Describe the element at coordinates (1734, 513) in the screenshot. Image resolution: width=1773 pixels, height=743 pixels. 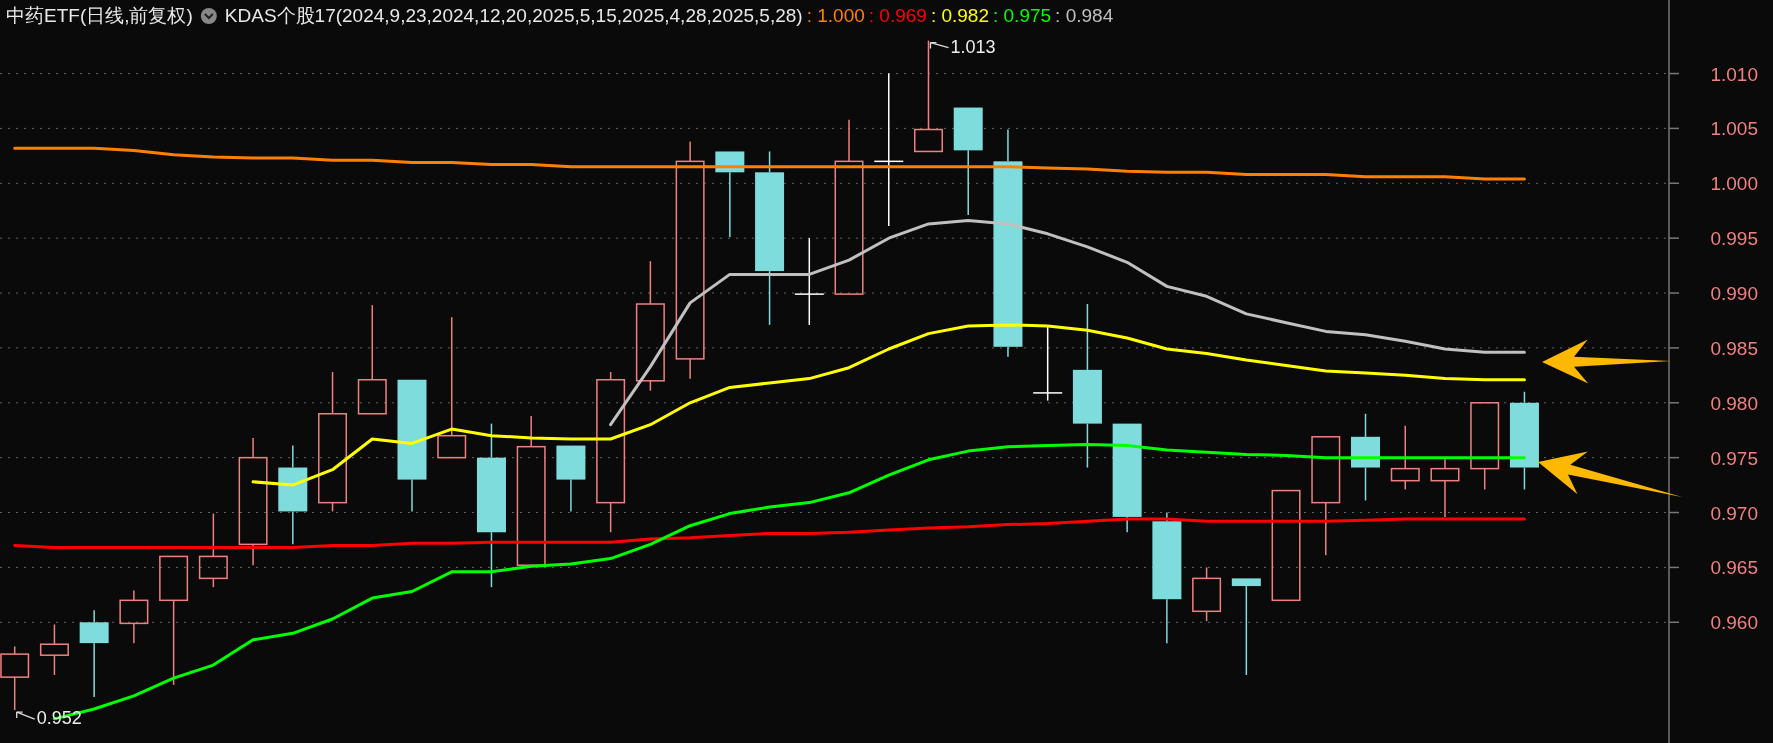
I see `y-tick-label: 0.970` at that location.